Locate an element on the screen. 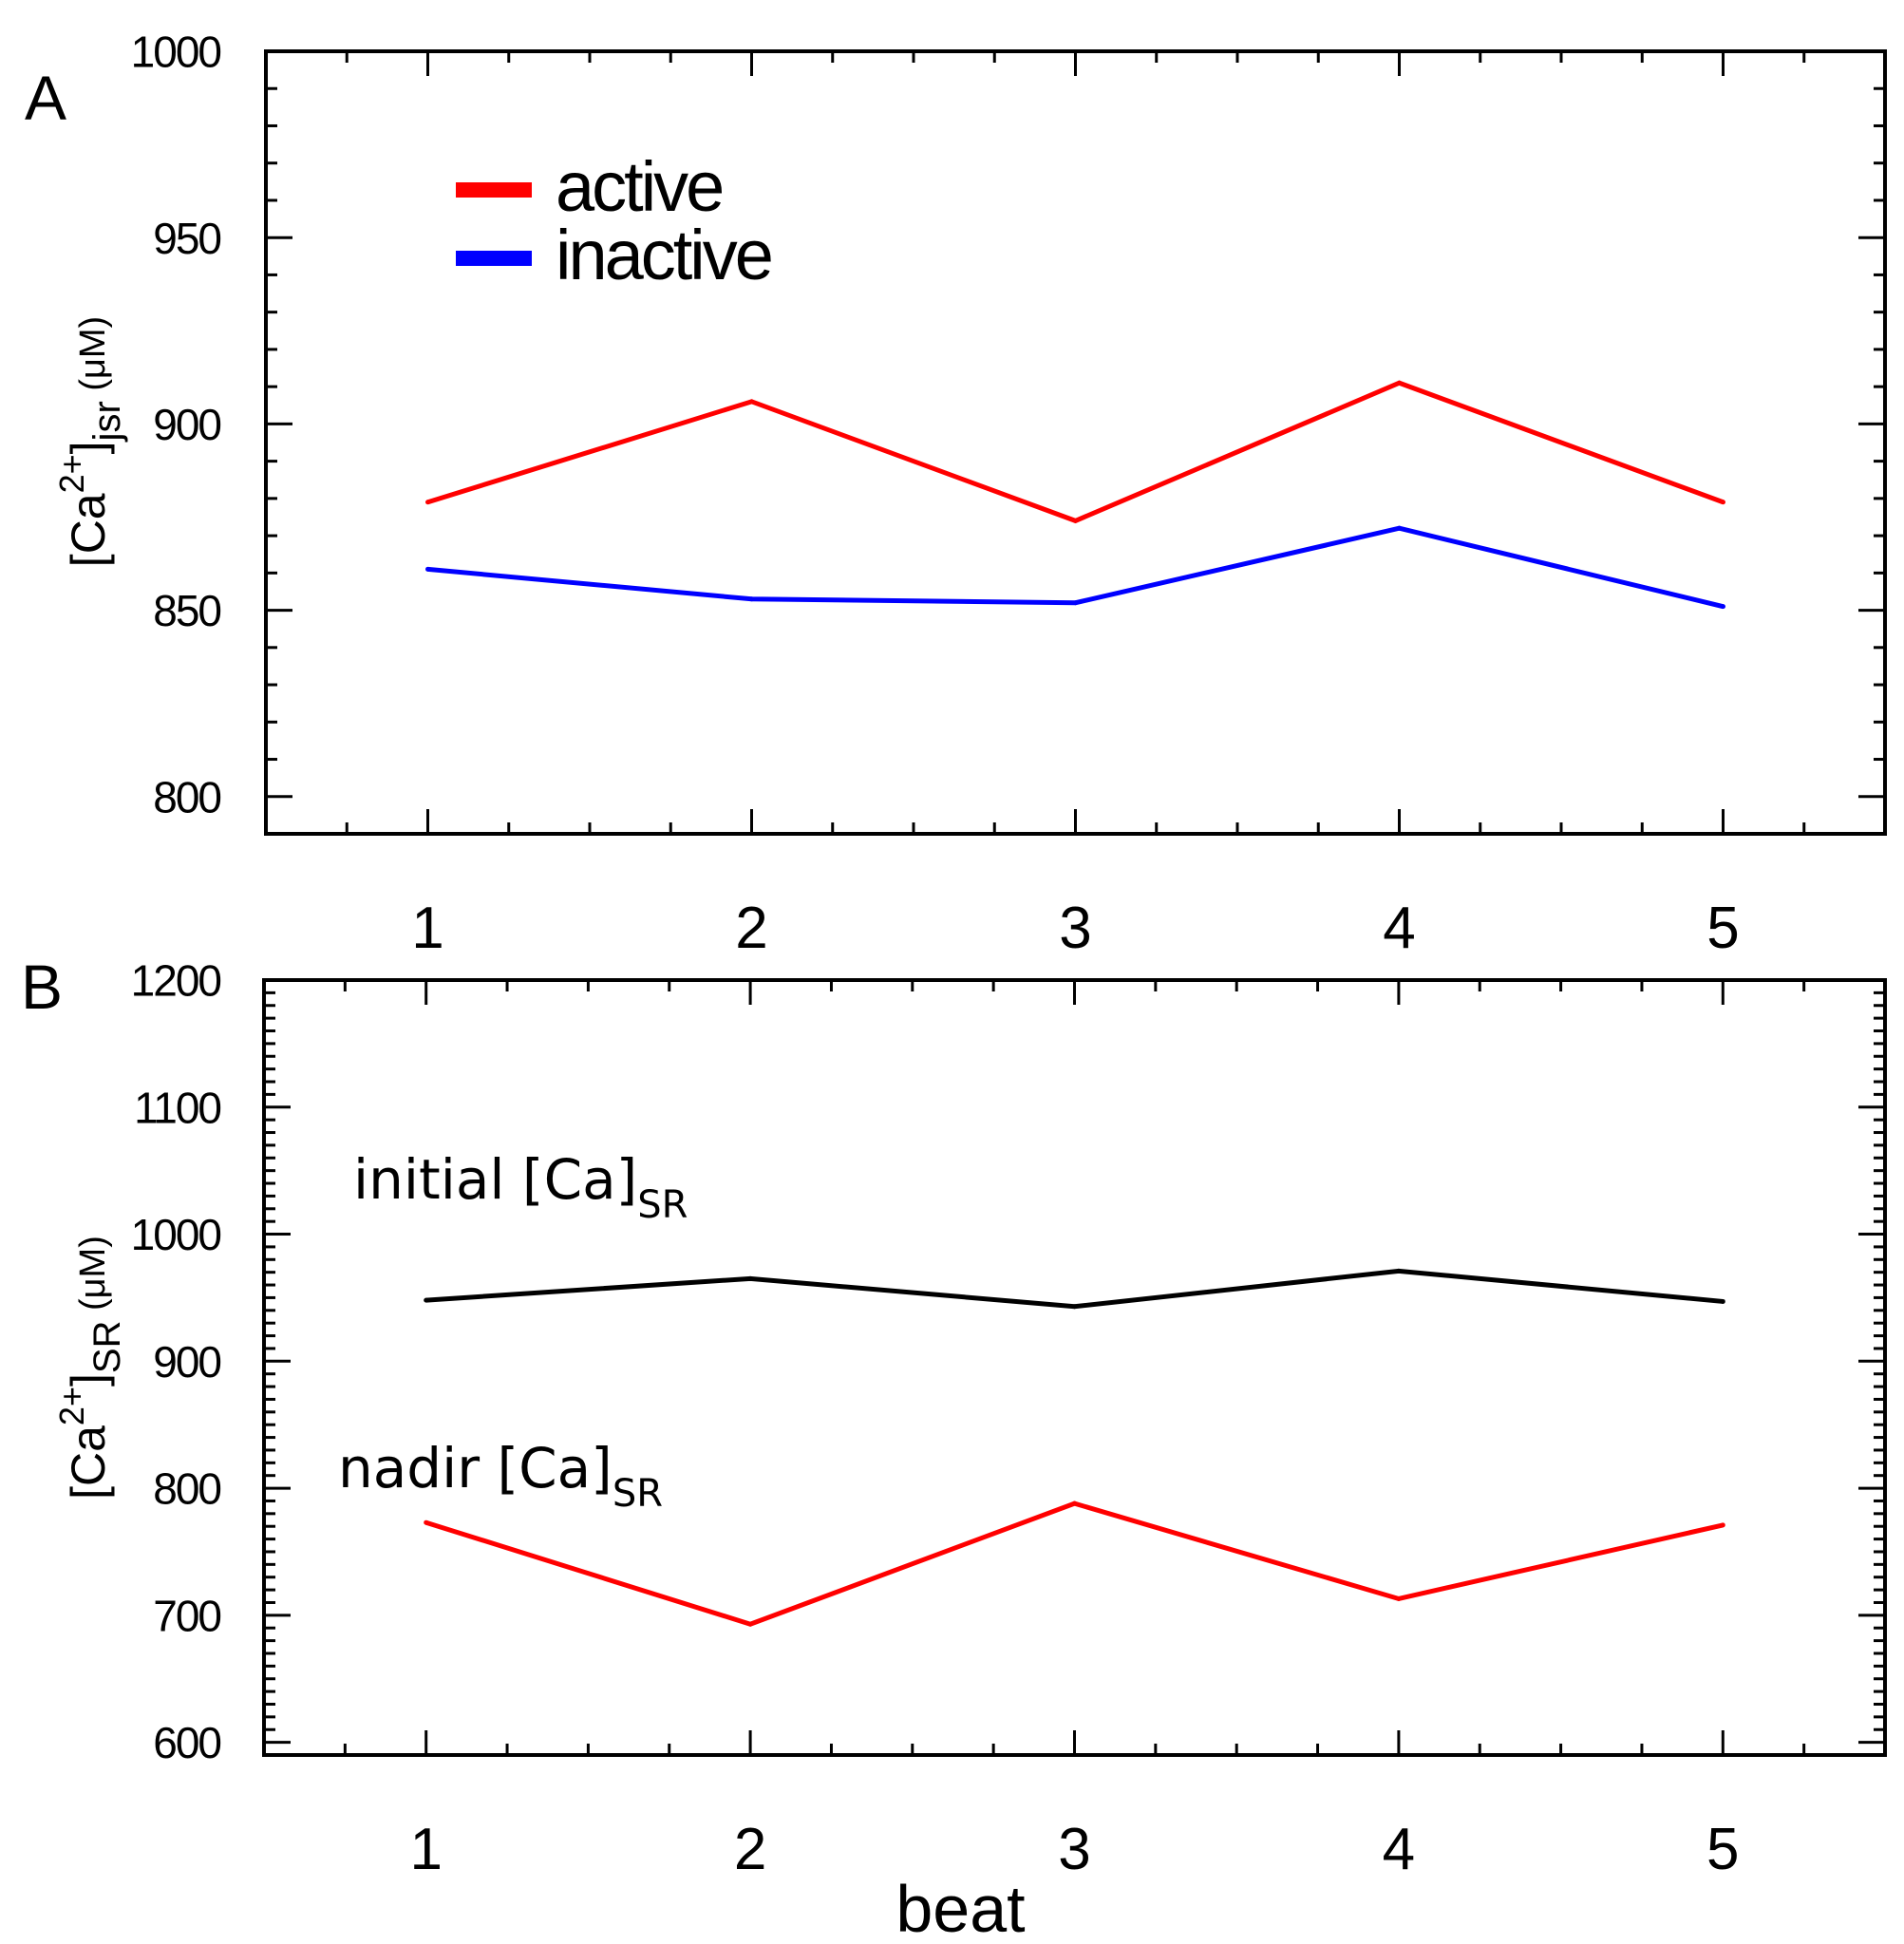  panel-letter: A is located at coordinates (45, 98).